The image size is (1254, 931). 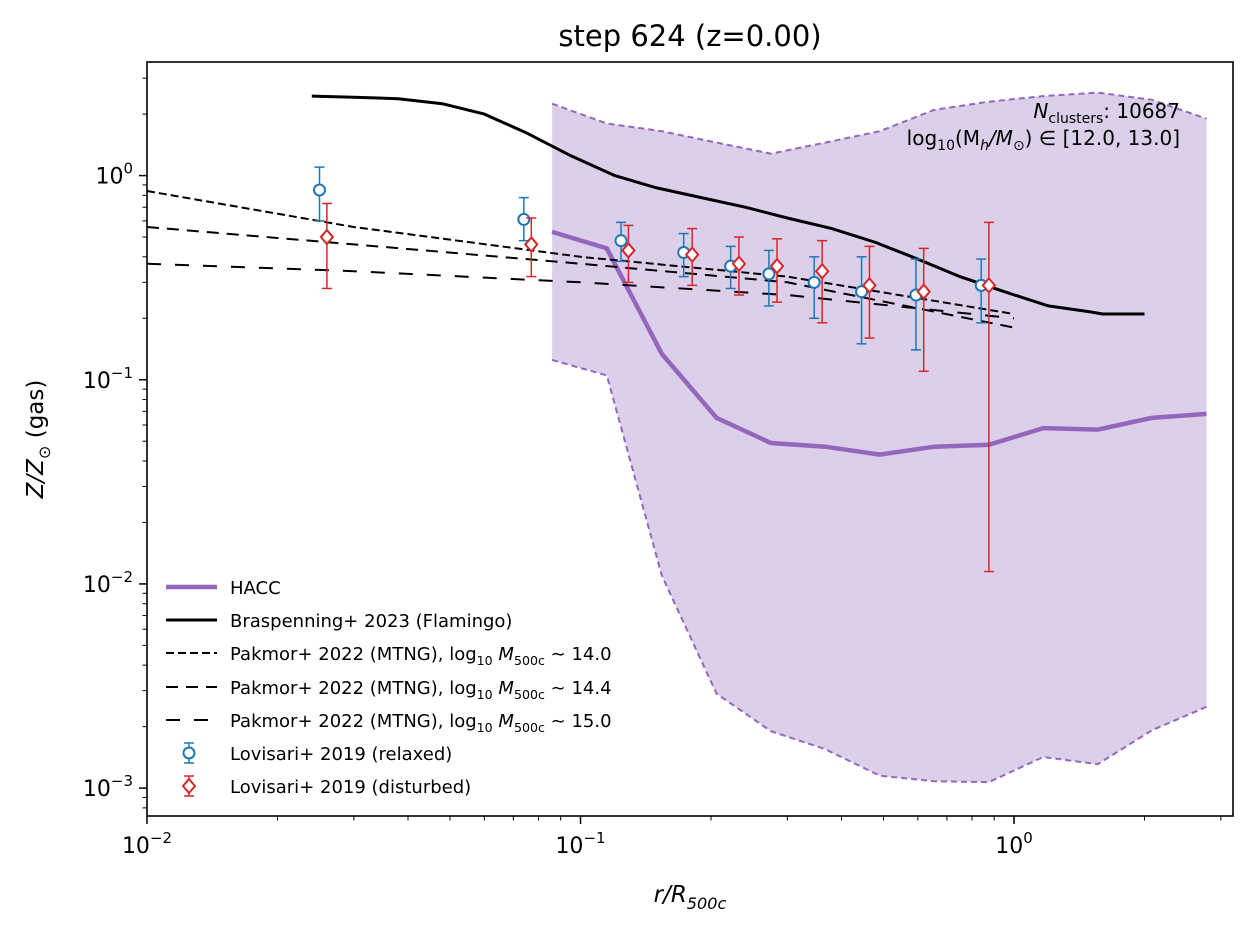 I want to click on y-axis-ticks: 10⁻³ 10⁻² 10⁻¹ 10⁰, so click(x=115, y=443).